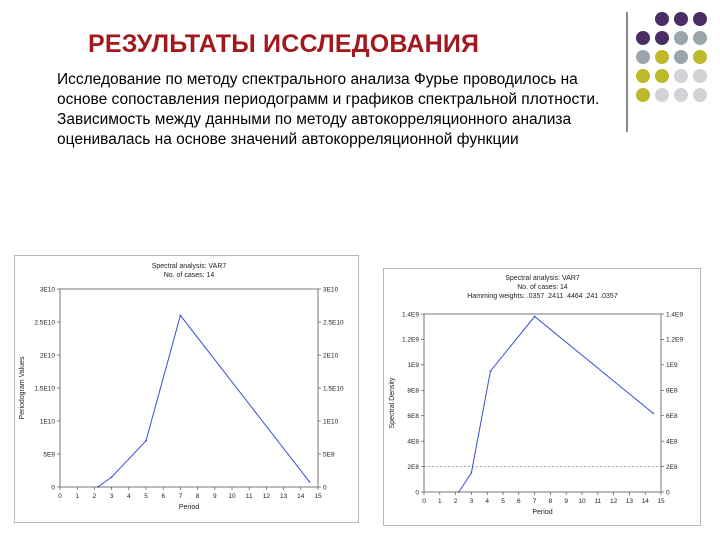 The width and height of the screenshot is (720, 540). Describe the element at coordinates (614, 501) in the screenshot. I see `x-tick-label: 12` at that location.